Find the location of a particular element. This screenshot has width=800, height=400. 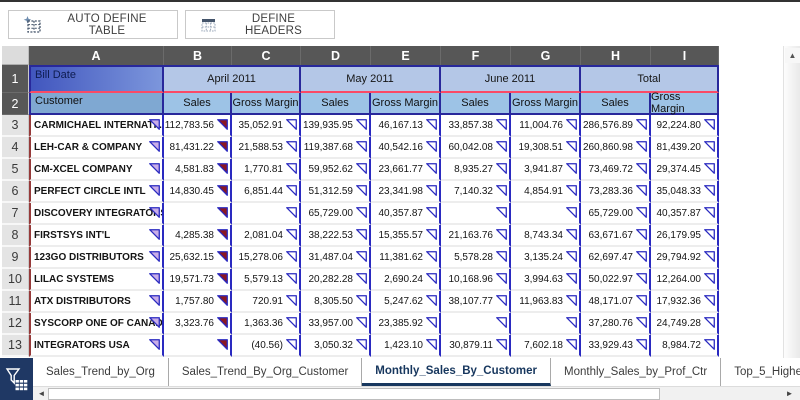

grid-corner-cell is located at coordinates (15, 55).